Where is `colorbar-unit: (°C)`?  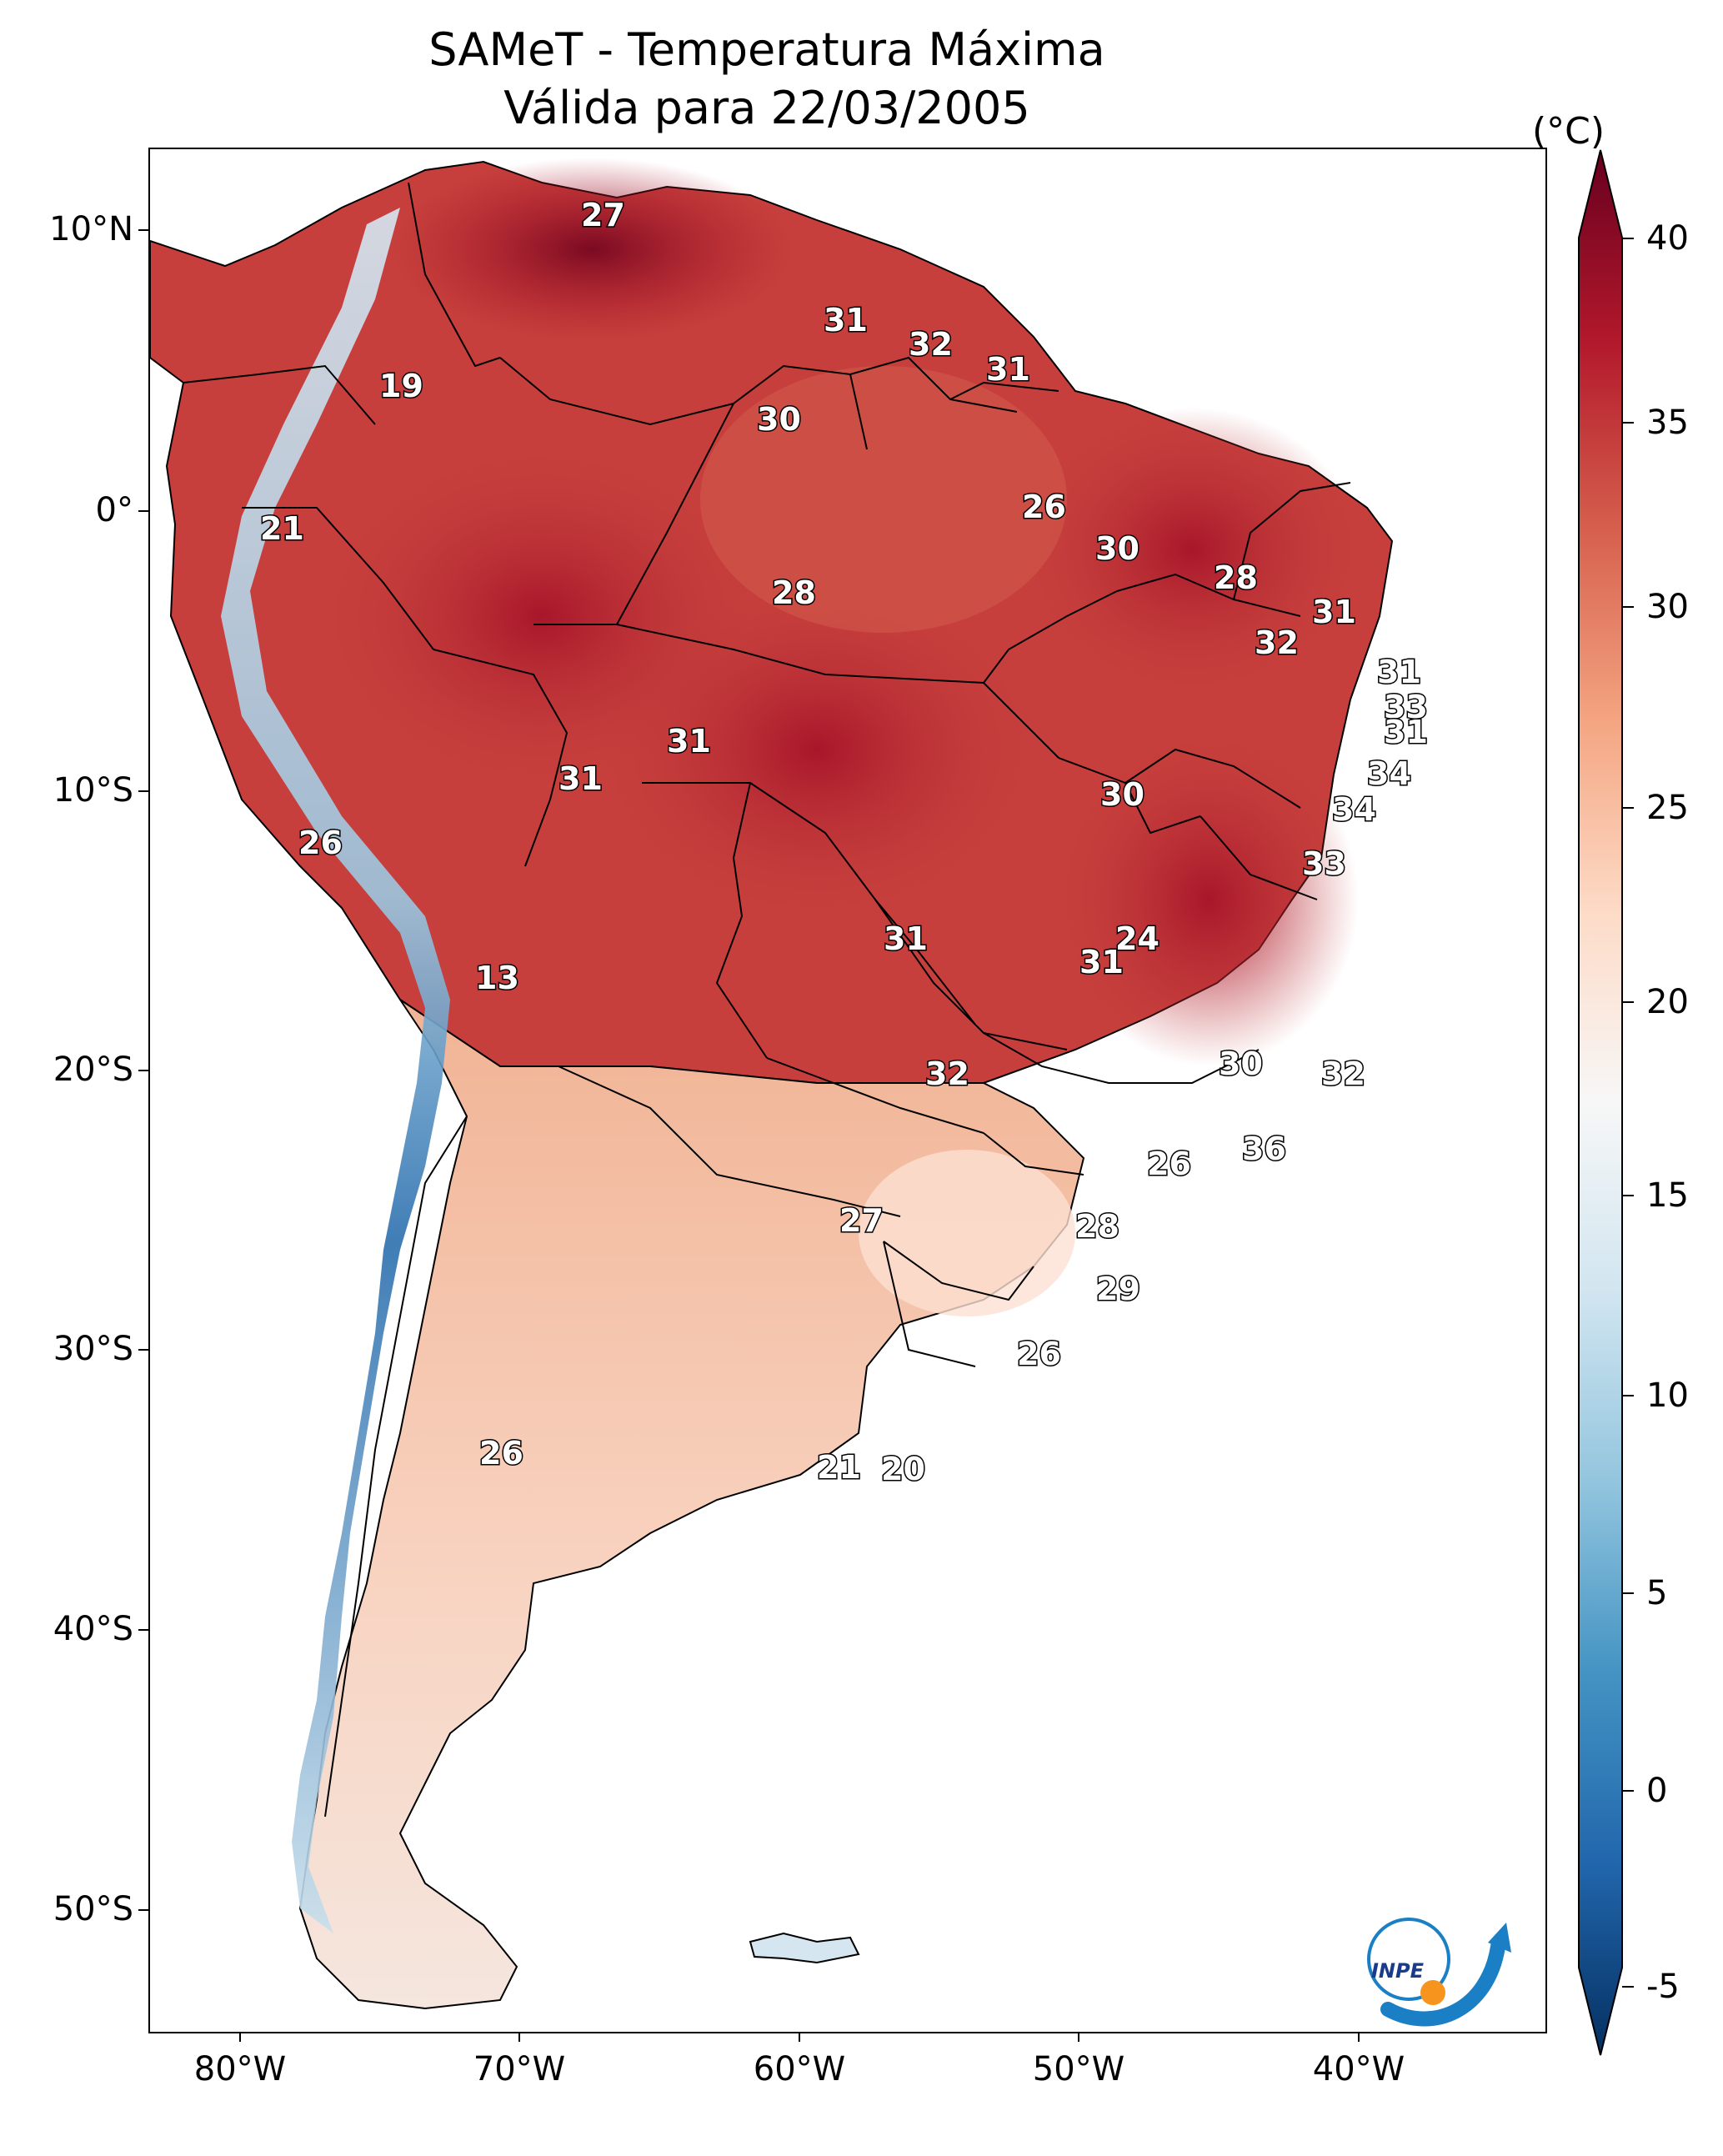
colorbar-unit: (°C) is located at coordinates (1569, 131).